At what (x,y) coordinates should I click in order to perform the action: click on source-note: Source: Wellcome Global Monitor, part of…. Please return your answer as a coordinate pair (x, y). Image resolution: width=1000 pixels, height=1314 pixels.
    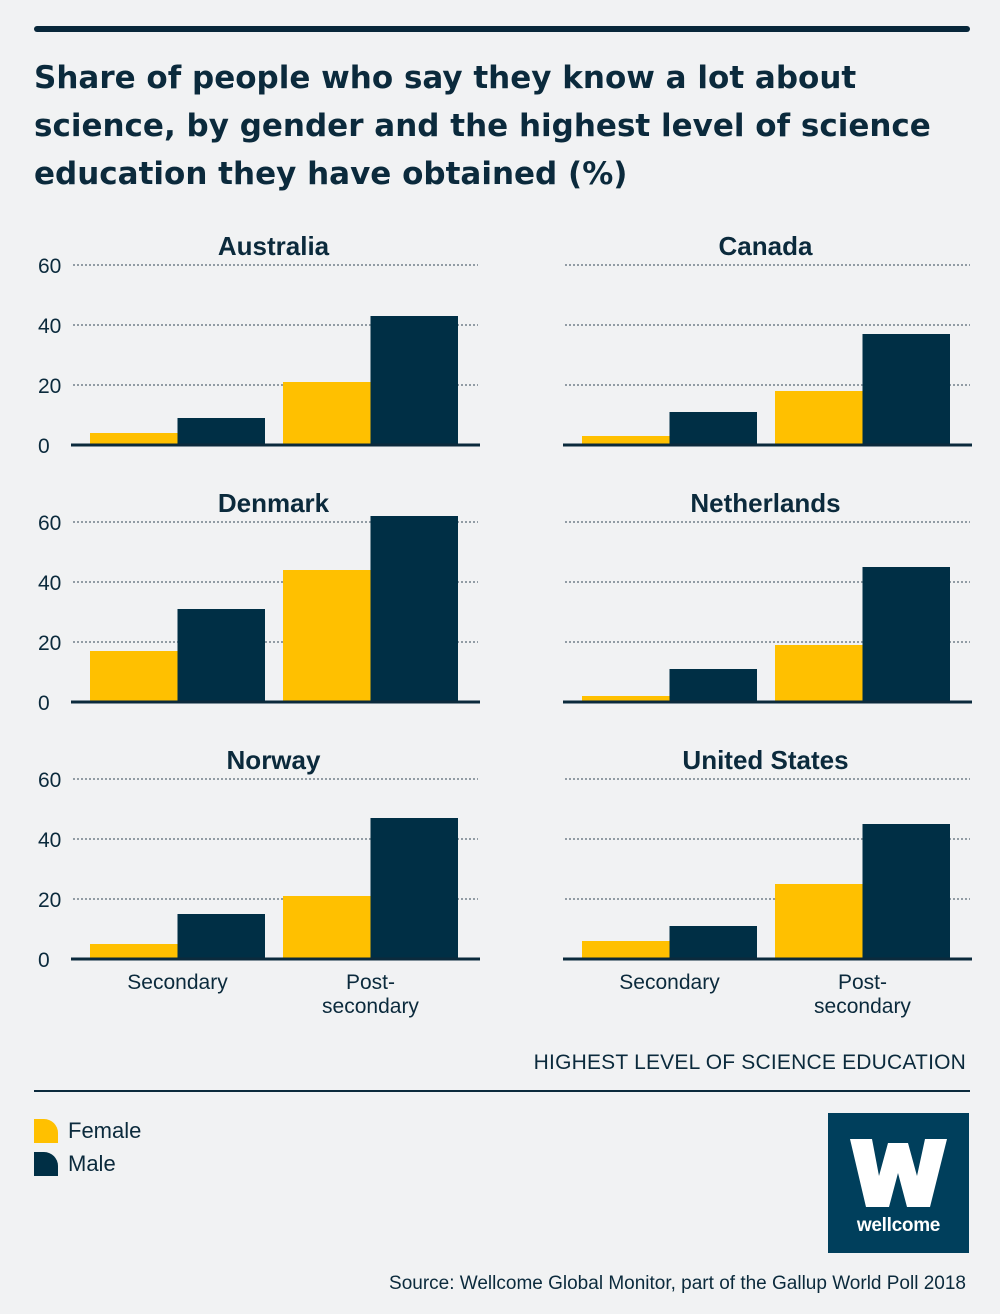
    Looking at the image, I should click on (677, 1283).